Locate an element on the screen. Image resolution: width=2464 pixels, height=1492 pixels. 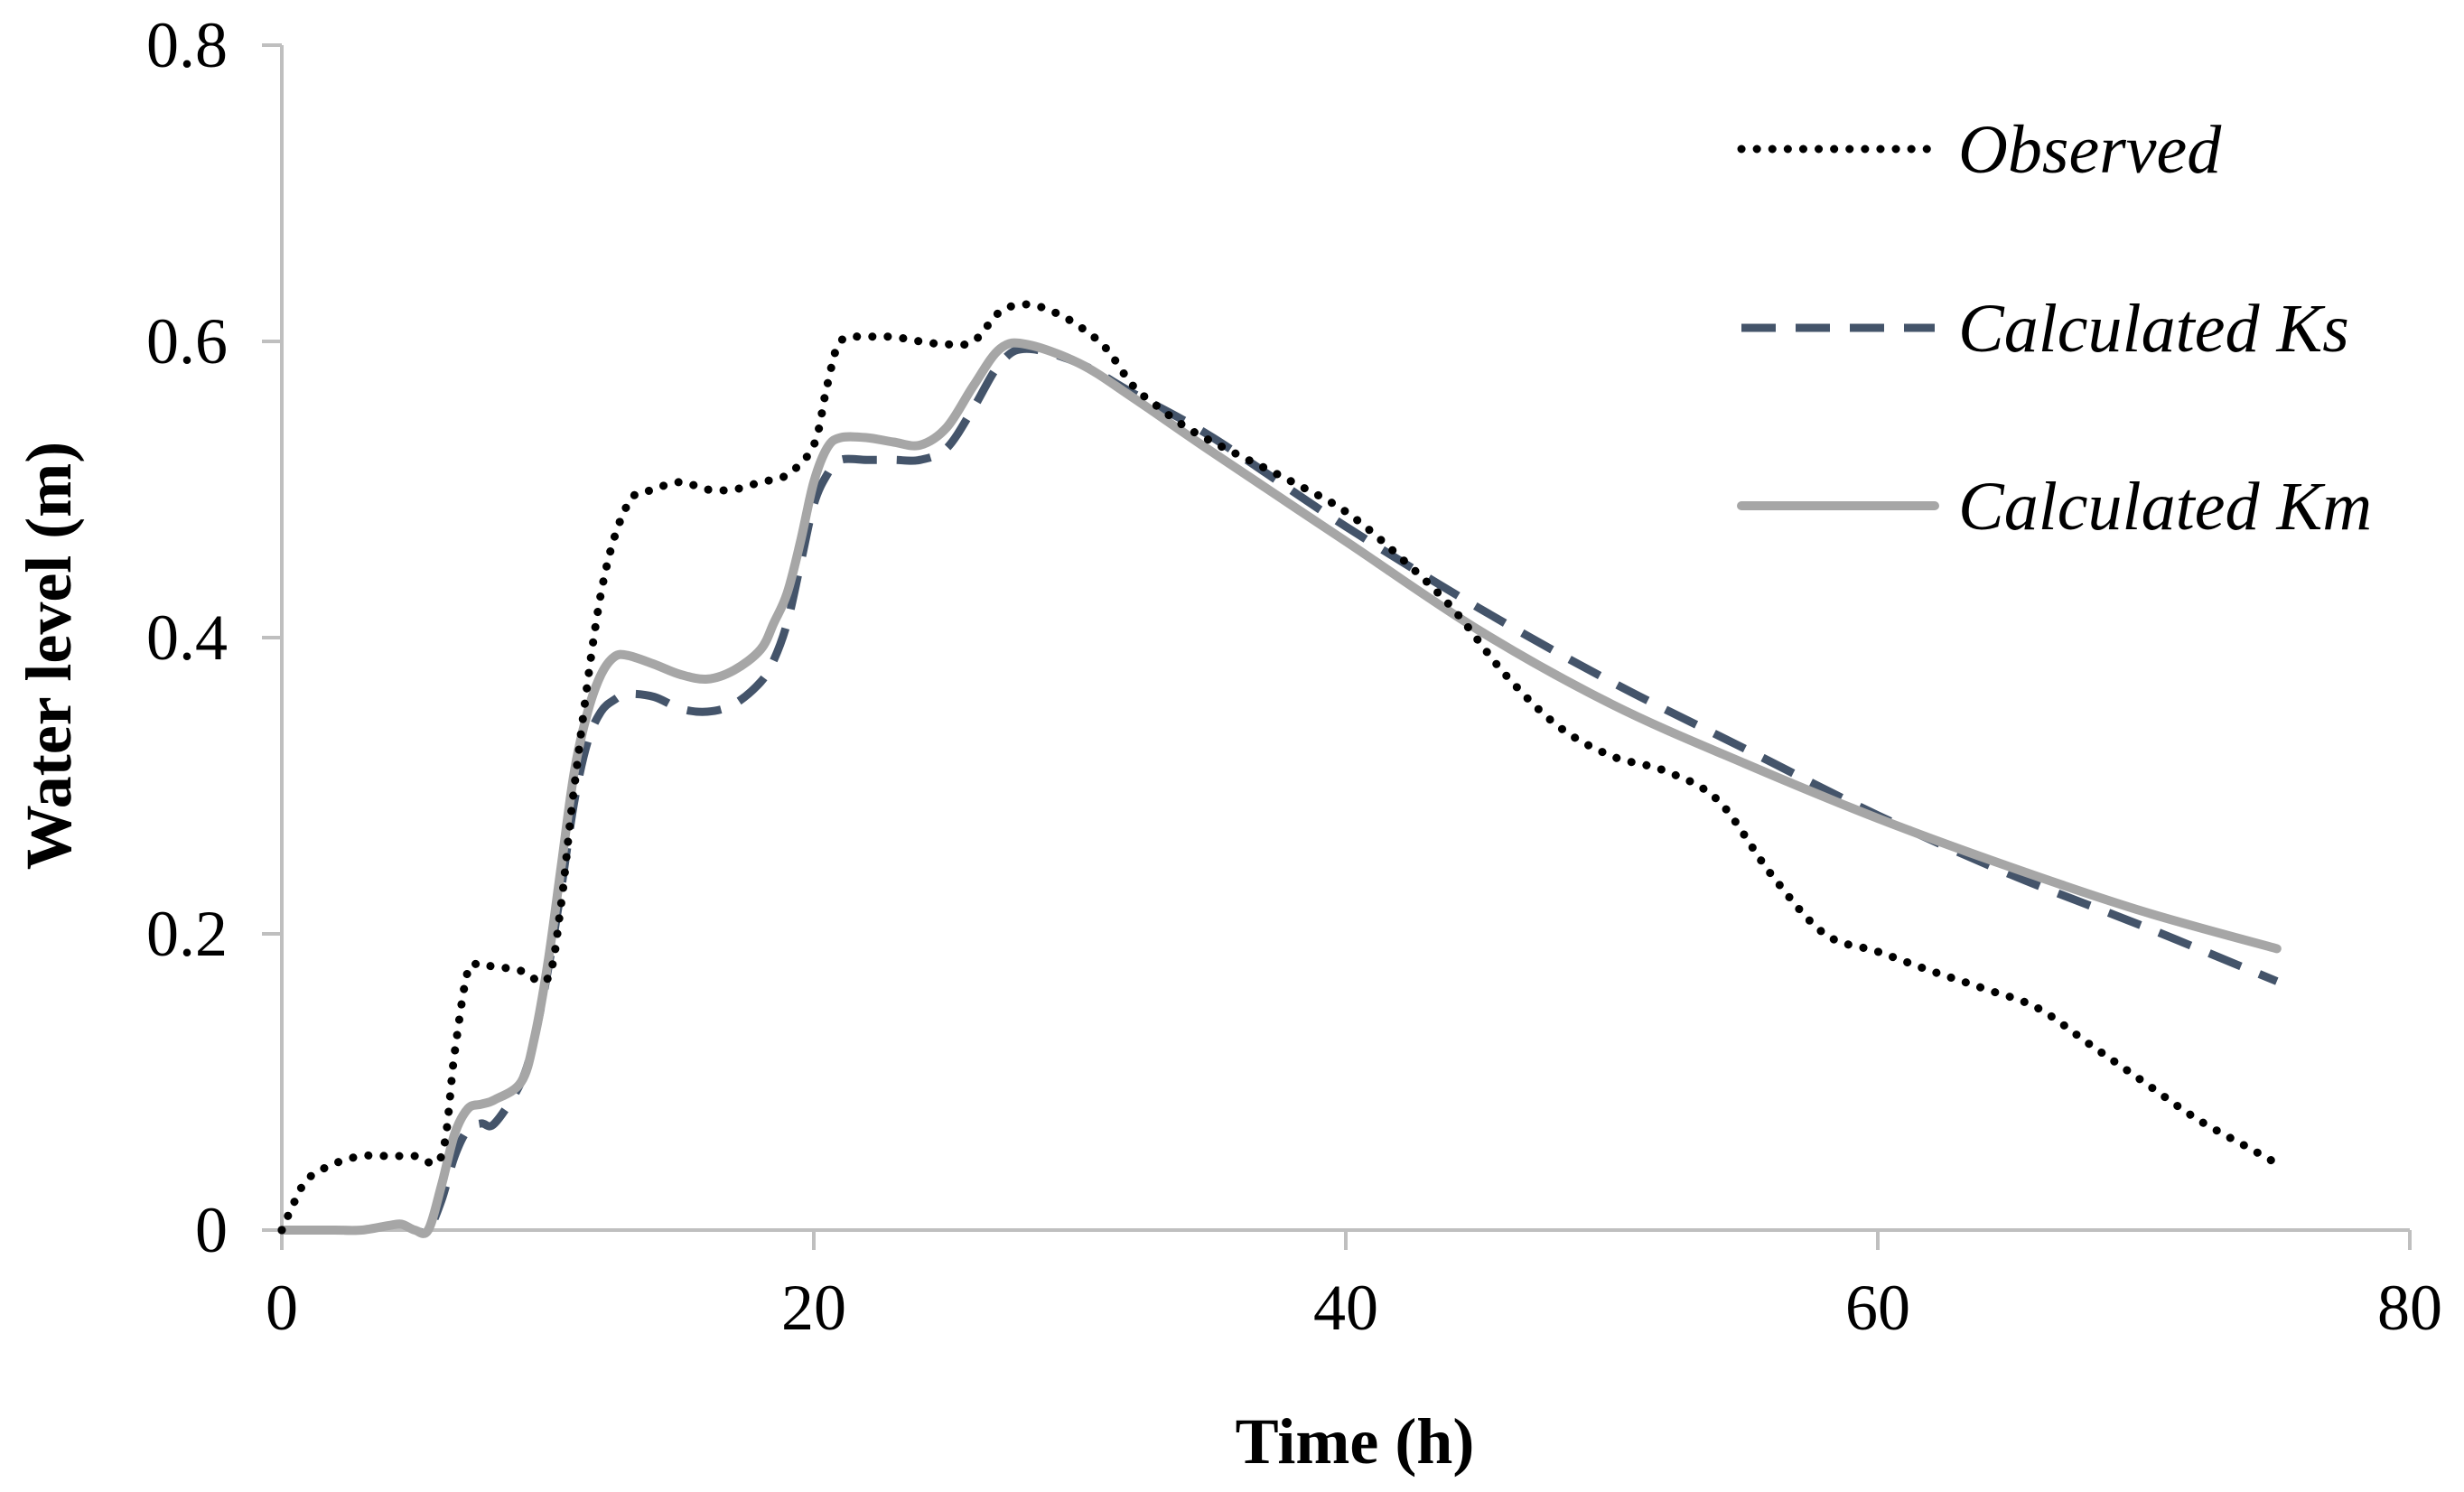
x-tick-label: 40 is located at coordinates (1345, 1308).